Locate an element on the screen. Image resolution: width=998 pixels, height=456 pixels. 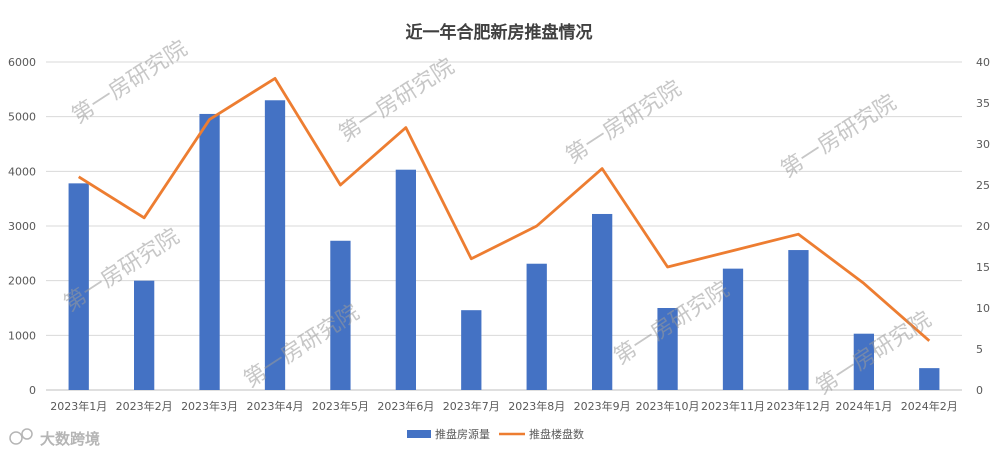
y-tick-label: 2000 is located at coordinates (22, 281).